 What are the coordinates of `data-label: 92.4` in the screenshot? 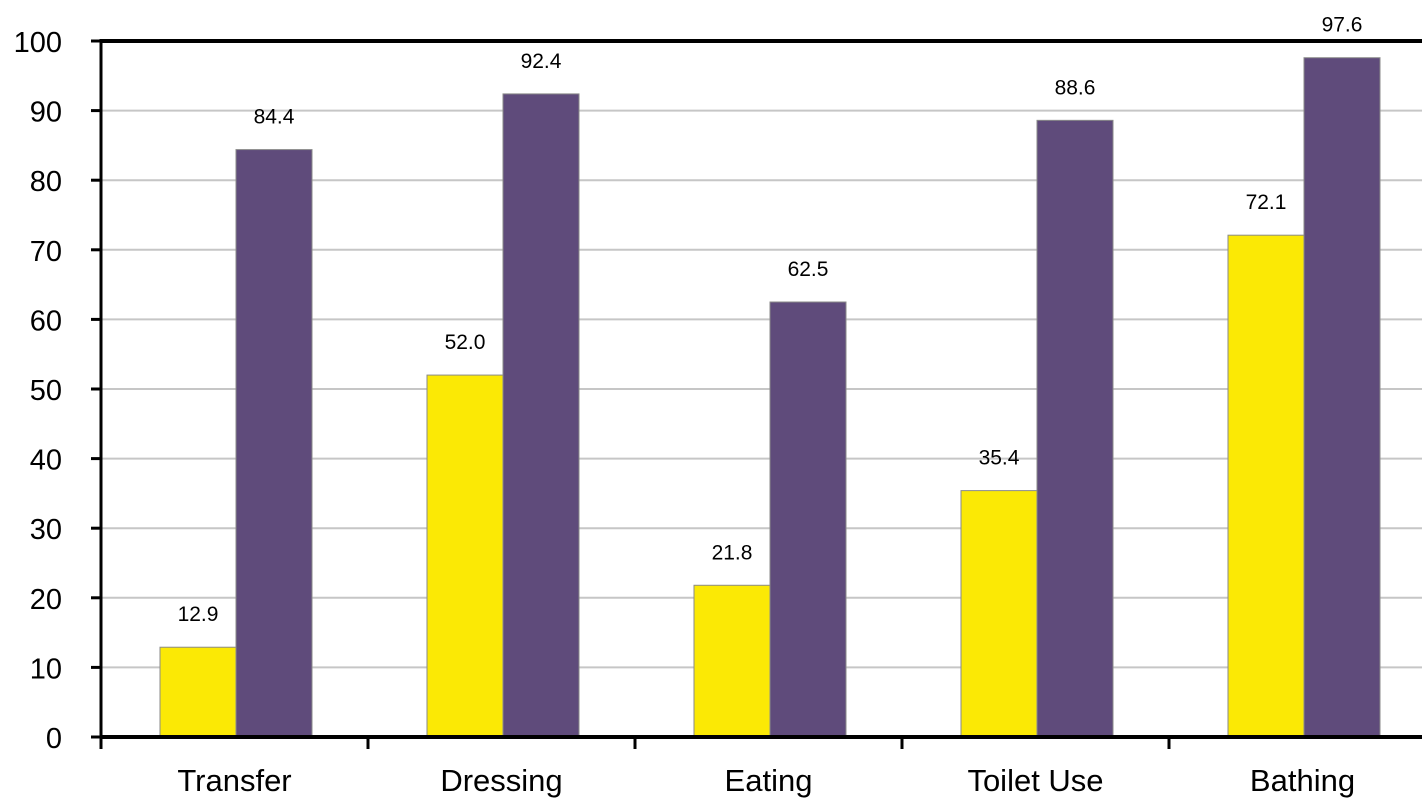 It's located at (541, 61).